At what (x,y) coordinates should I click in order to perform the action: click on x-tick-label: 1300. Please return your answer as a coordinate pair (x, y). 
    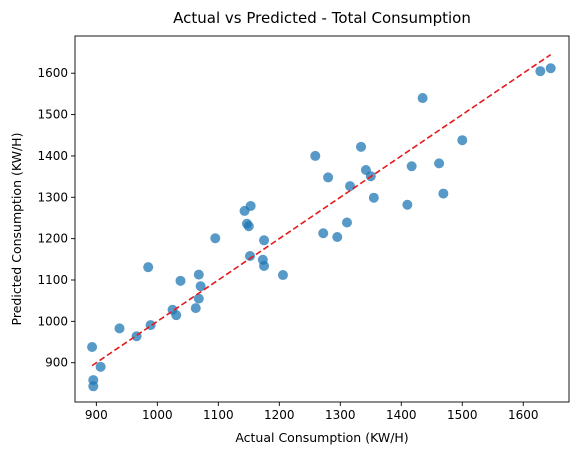
    Looking at the image, I should click on (340, 415).